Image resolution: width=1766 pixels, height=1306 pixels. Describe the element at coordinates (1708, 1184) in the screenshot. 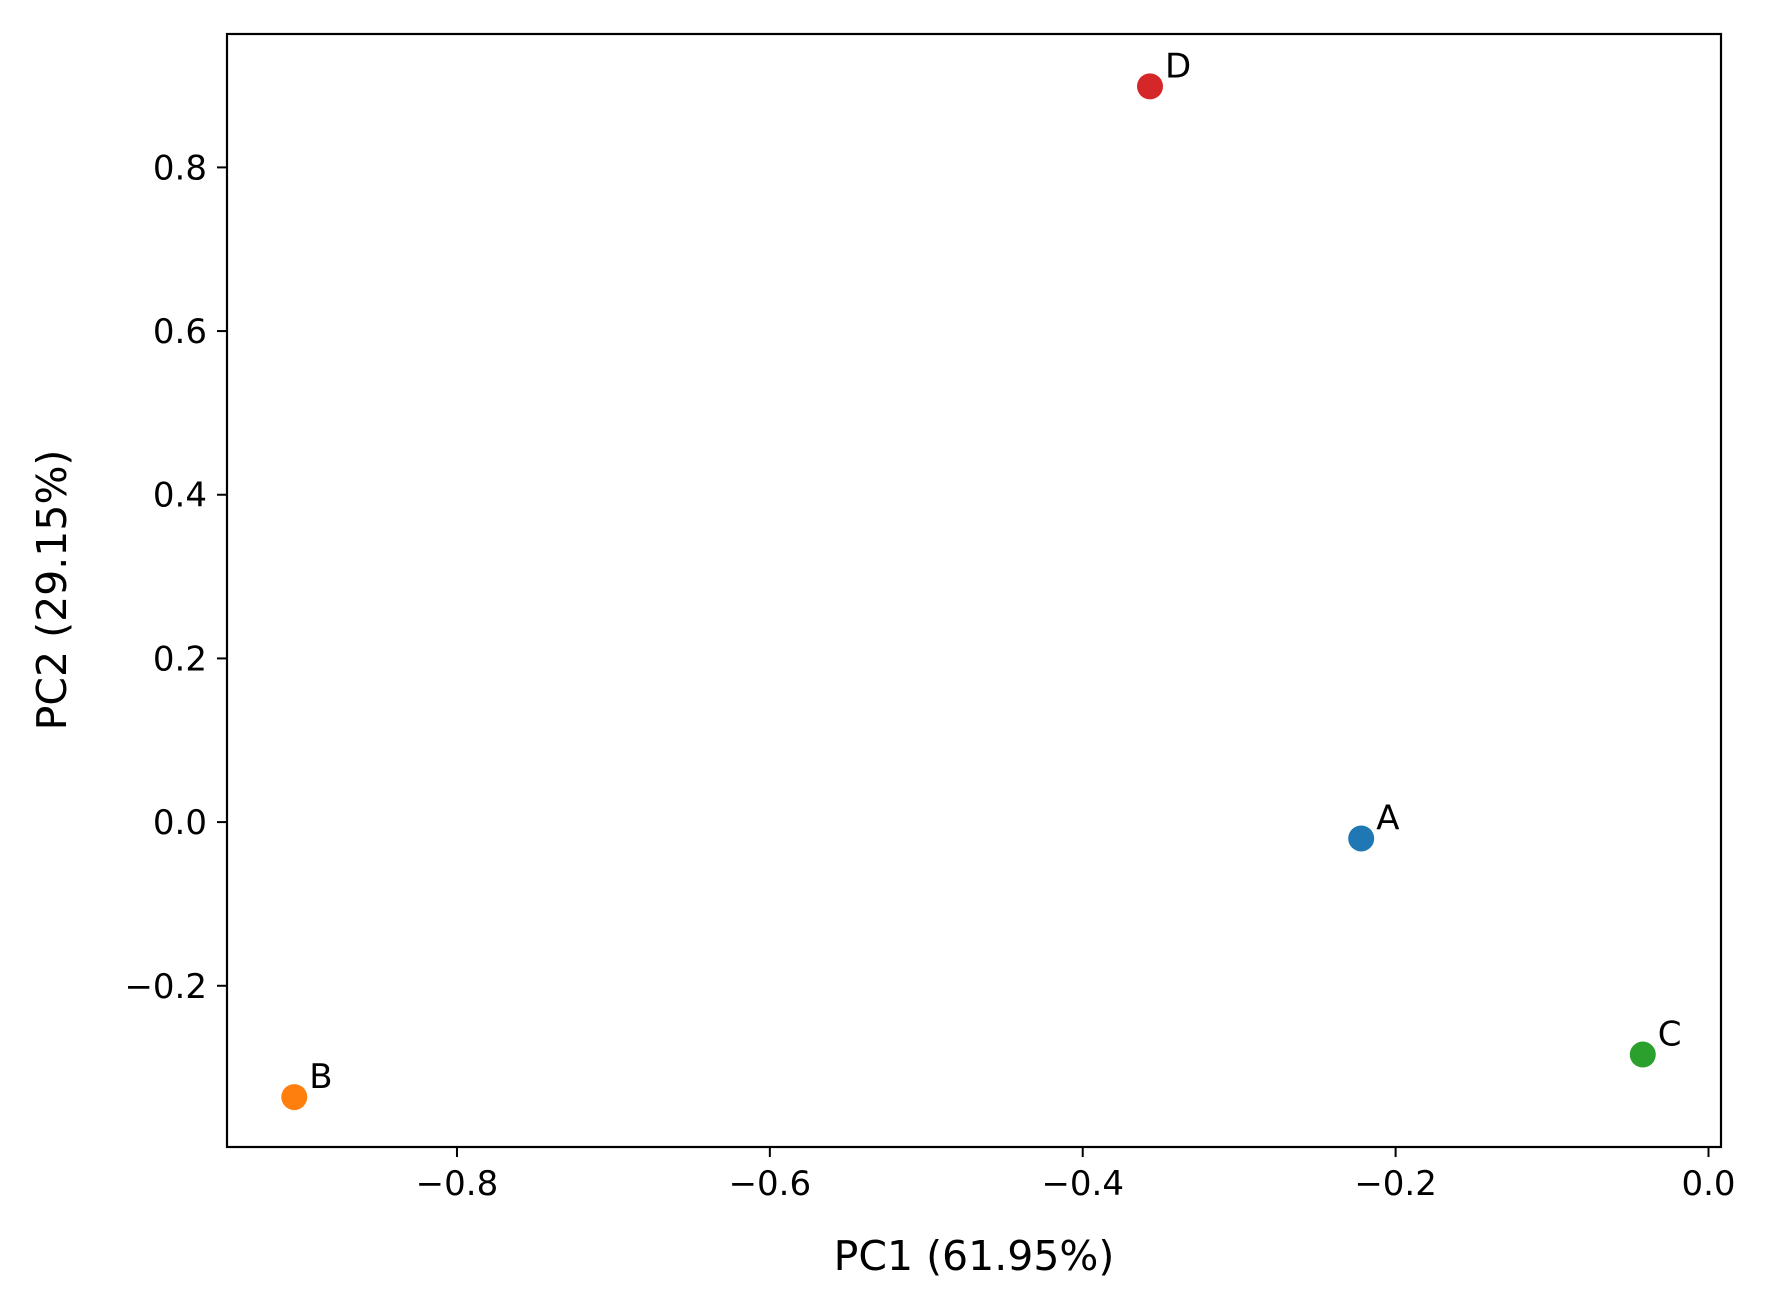

I see `x-tick-label: 0.0` at that location.